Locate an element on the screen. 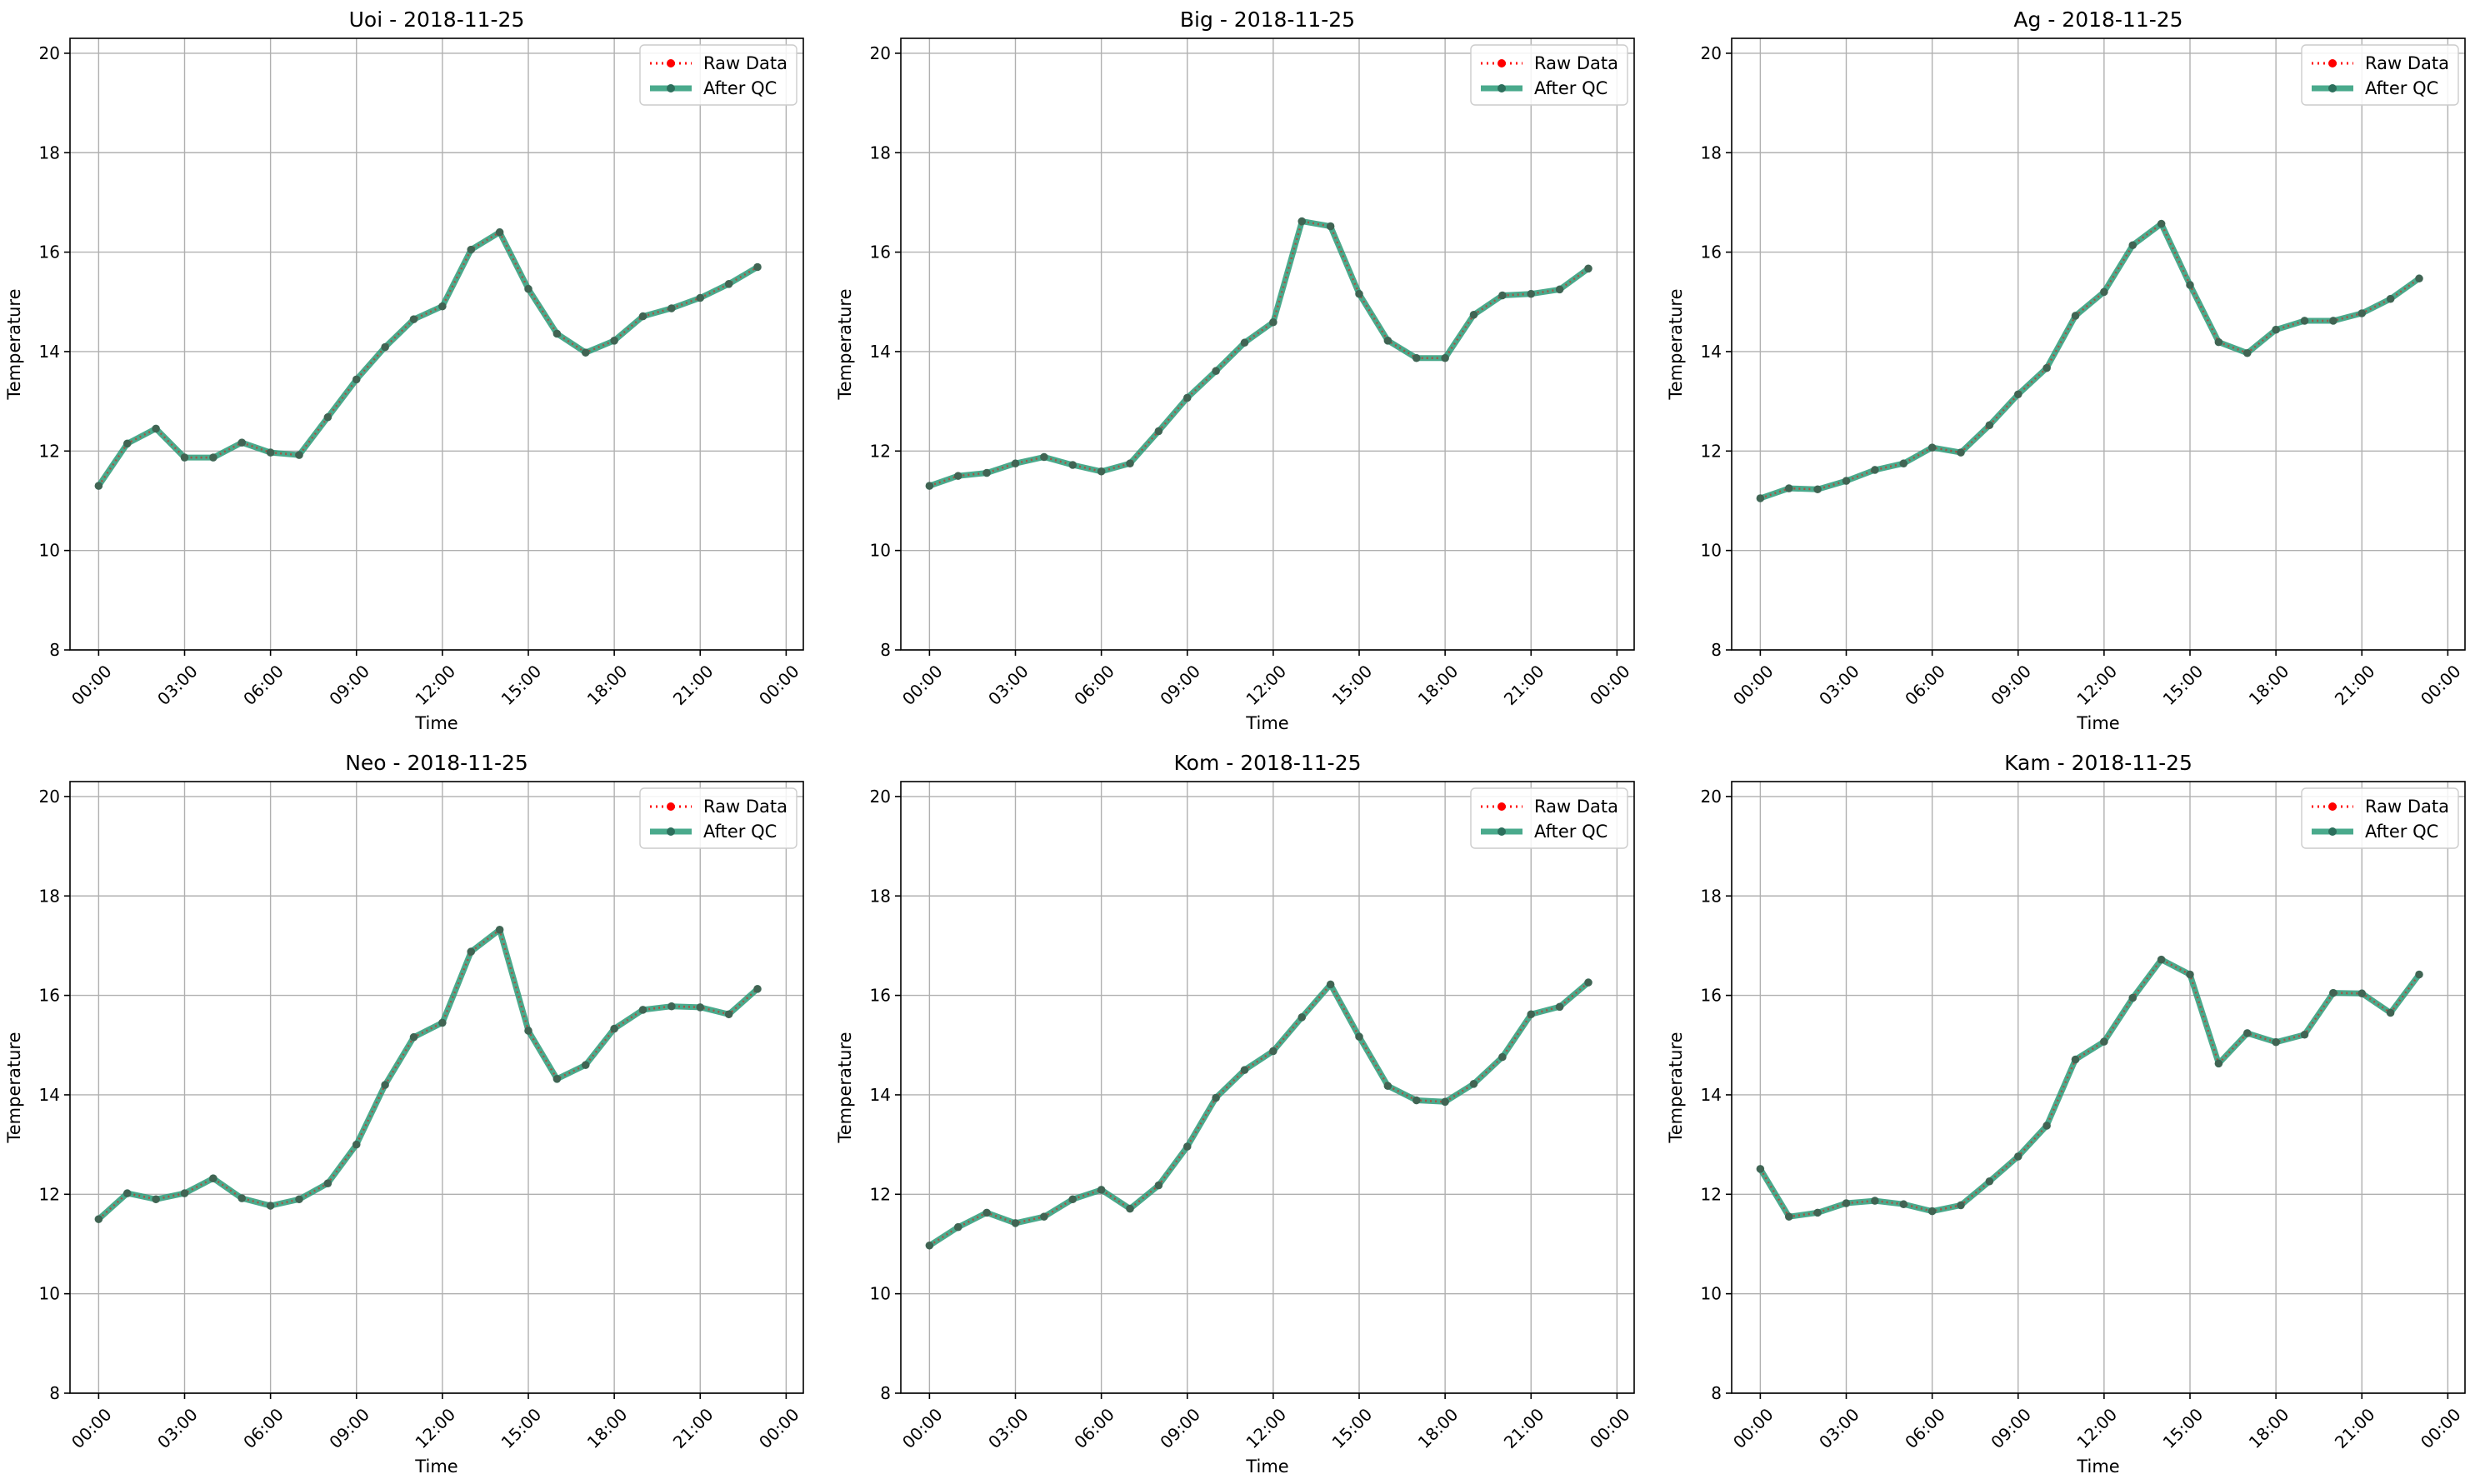  chart-title: Big - 2018-11-25 is located at coordinates (1267, 19).